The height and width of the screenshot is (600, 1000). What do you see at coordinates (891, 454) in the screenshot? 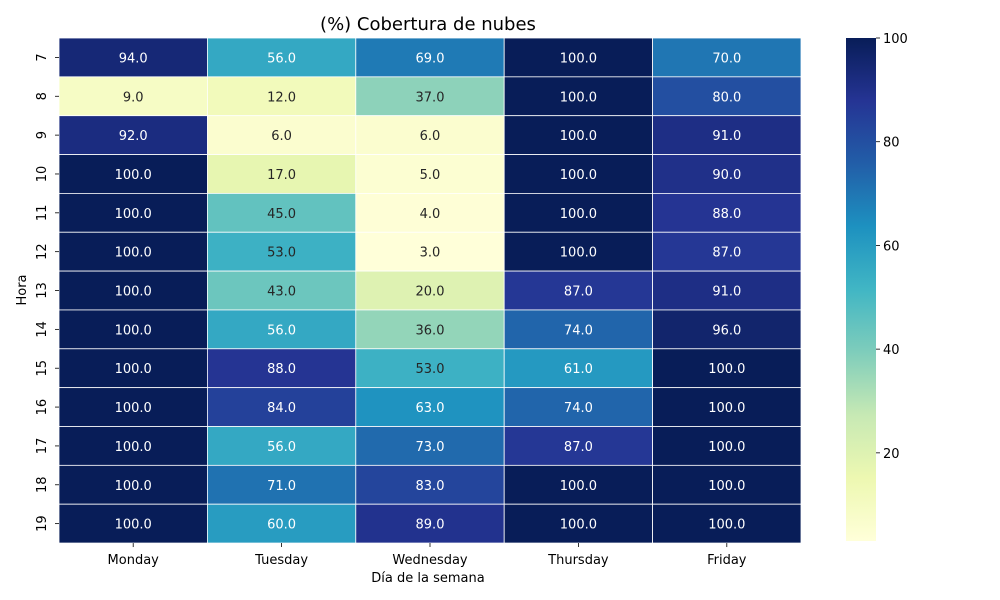
I see `colorbar-tick-label: 20` at bounding box center [891, 454].